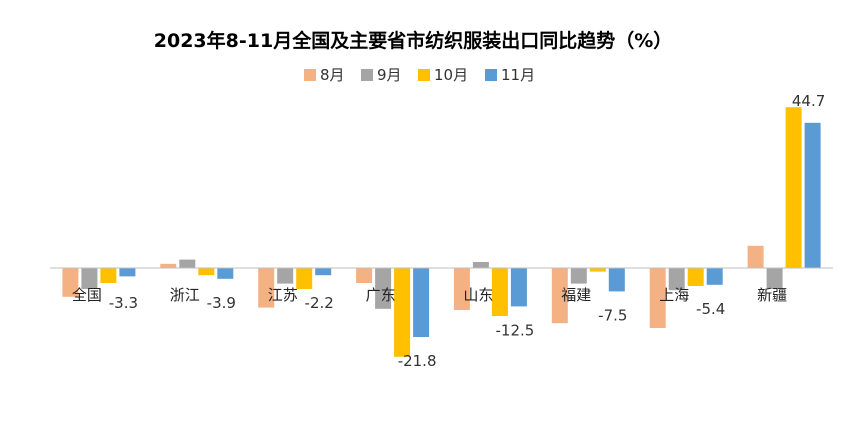 This screenshot has width=851, height=430. What do you see at coordinates (283, 295) in the screenshot?
I see `category-label: 江苏` at bounding box center [283, 295].